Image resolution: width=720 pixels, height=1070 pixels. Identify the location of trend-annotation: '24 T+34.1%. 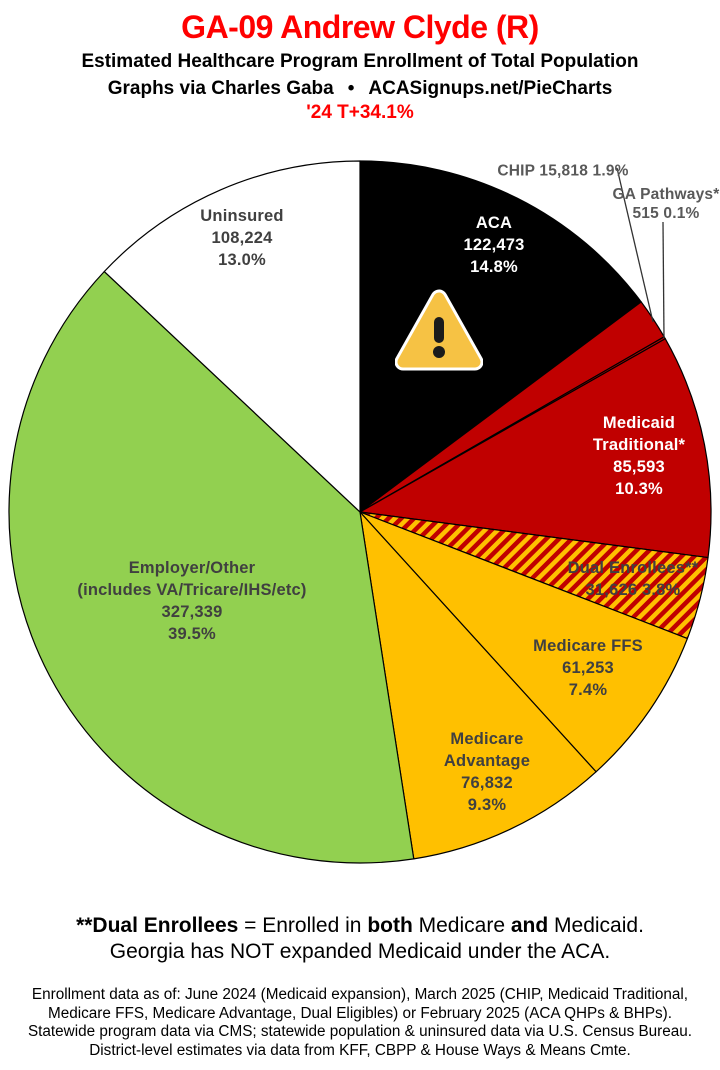
(360, 112).